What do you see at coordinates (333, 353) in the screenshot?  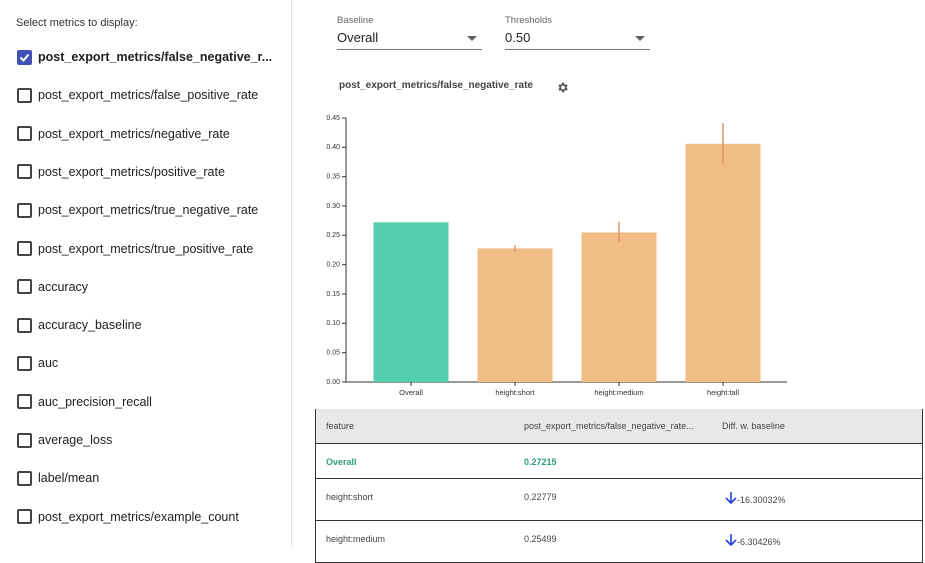 I see `y-tick-label: 0.05` at bounding box center [333, 353].